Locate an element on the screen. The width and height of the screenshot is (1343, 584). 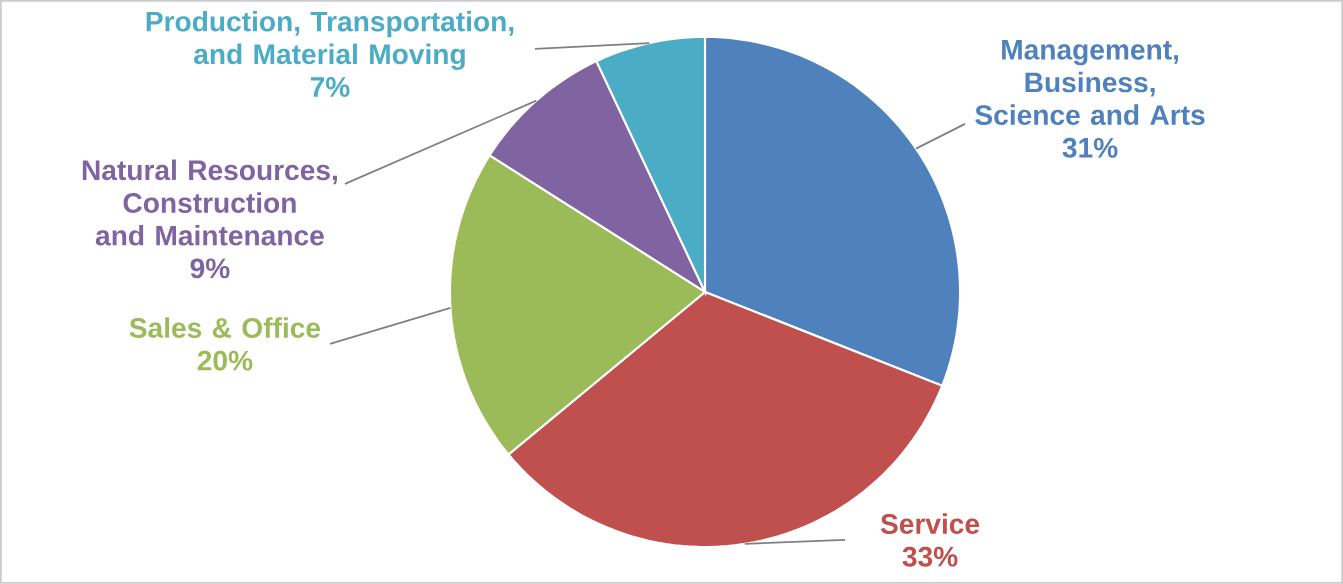
slice-label: Production, Transportation, and Material Moving is located at coordinates (330, 40).